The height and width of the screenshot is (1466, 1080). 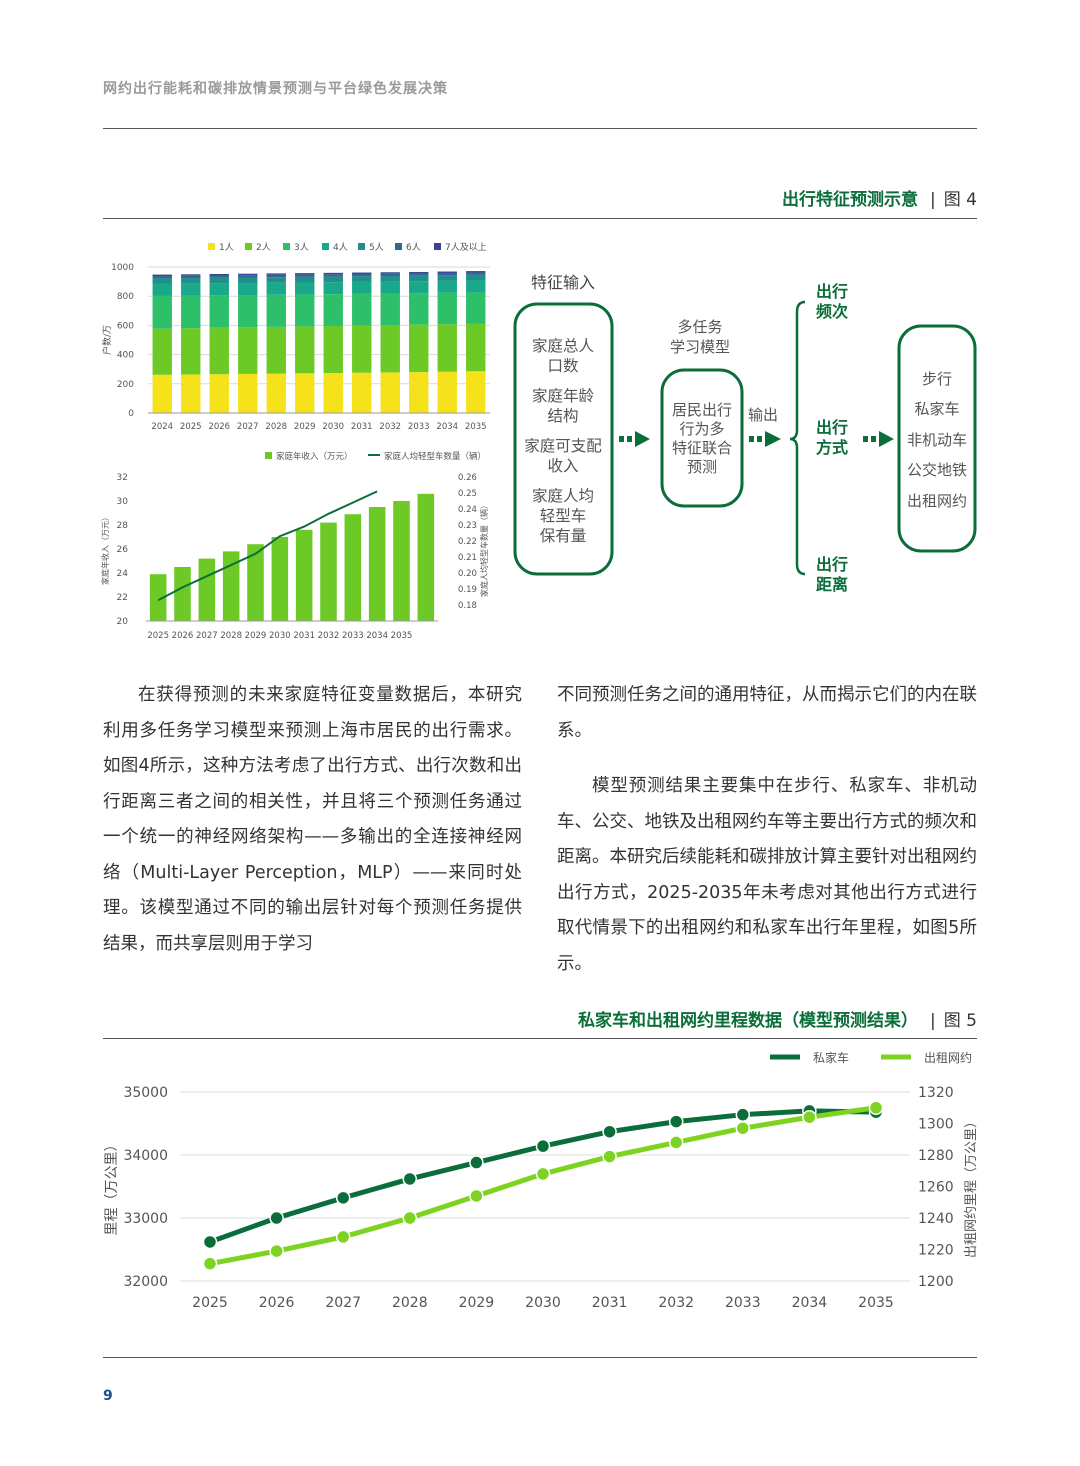 I want to click on mode-transit: 公交地铁, so click(x=937, y=470).